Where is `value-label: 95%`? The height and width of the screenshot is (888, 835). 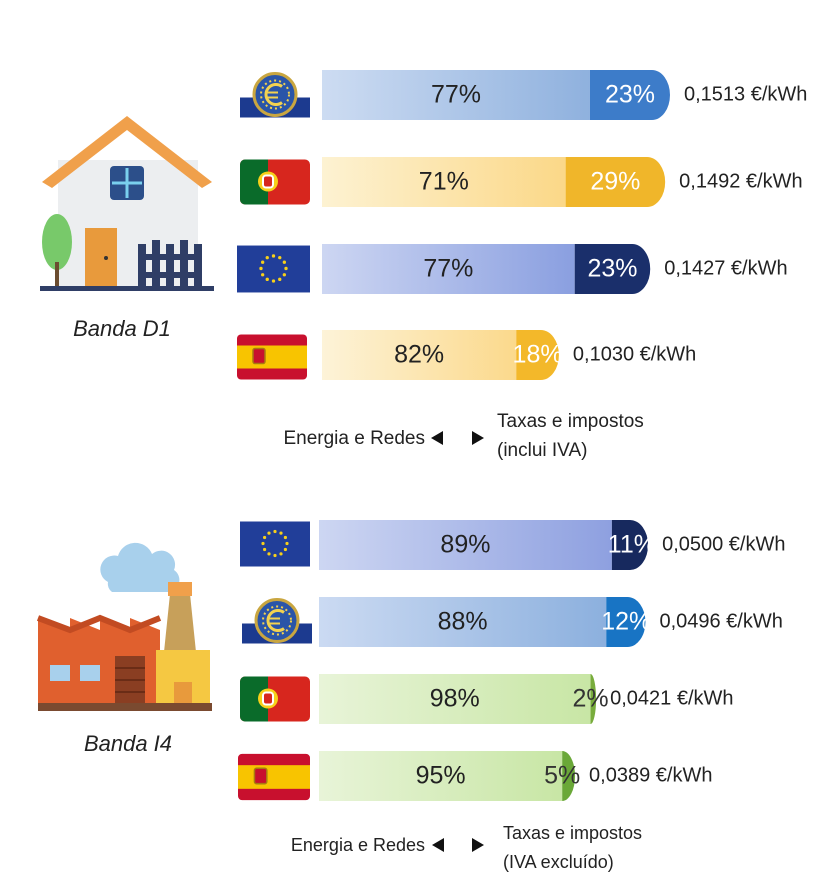
value-label: 95% is located at coordinates (441, 776).